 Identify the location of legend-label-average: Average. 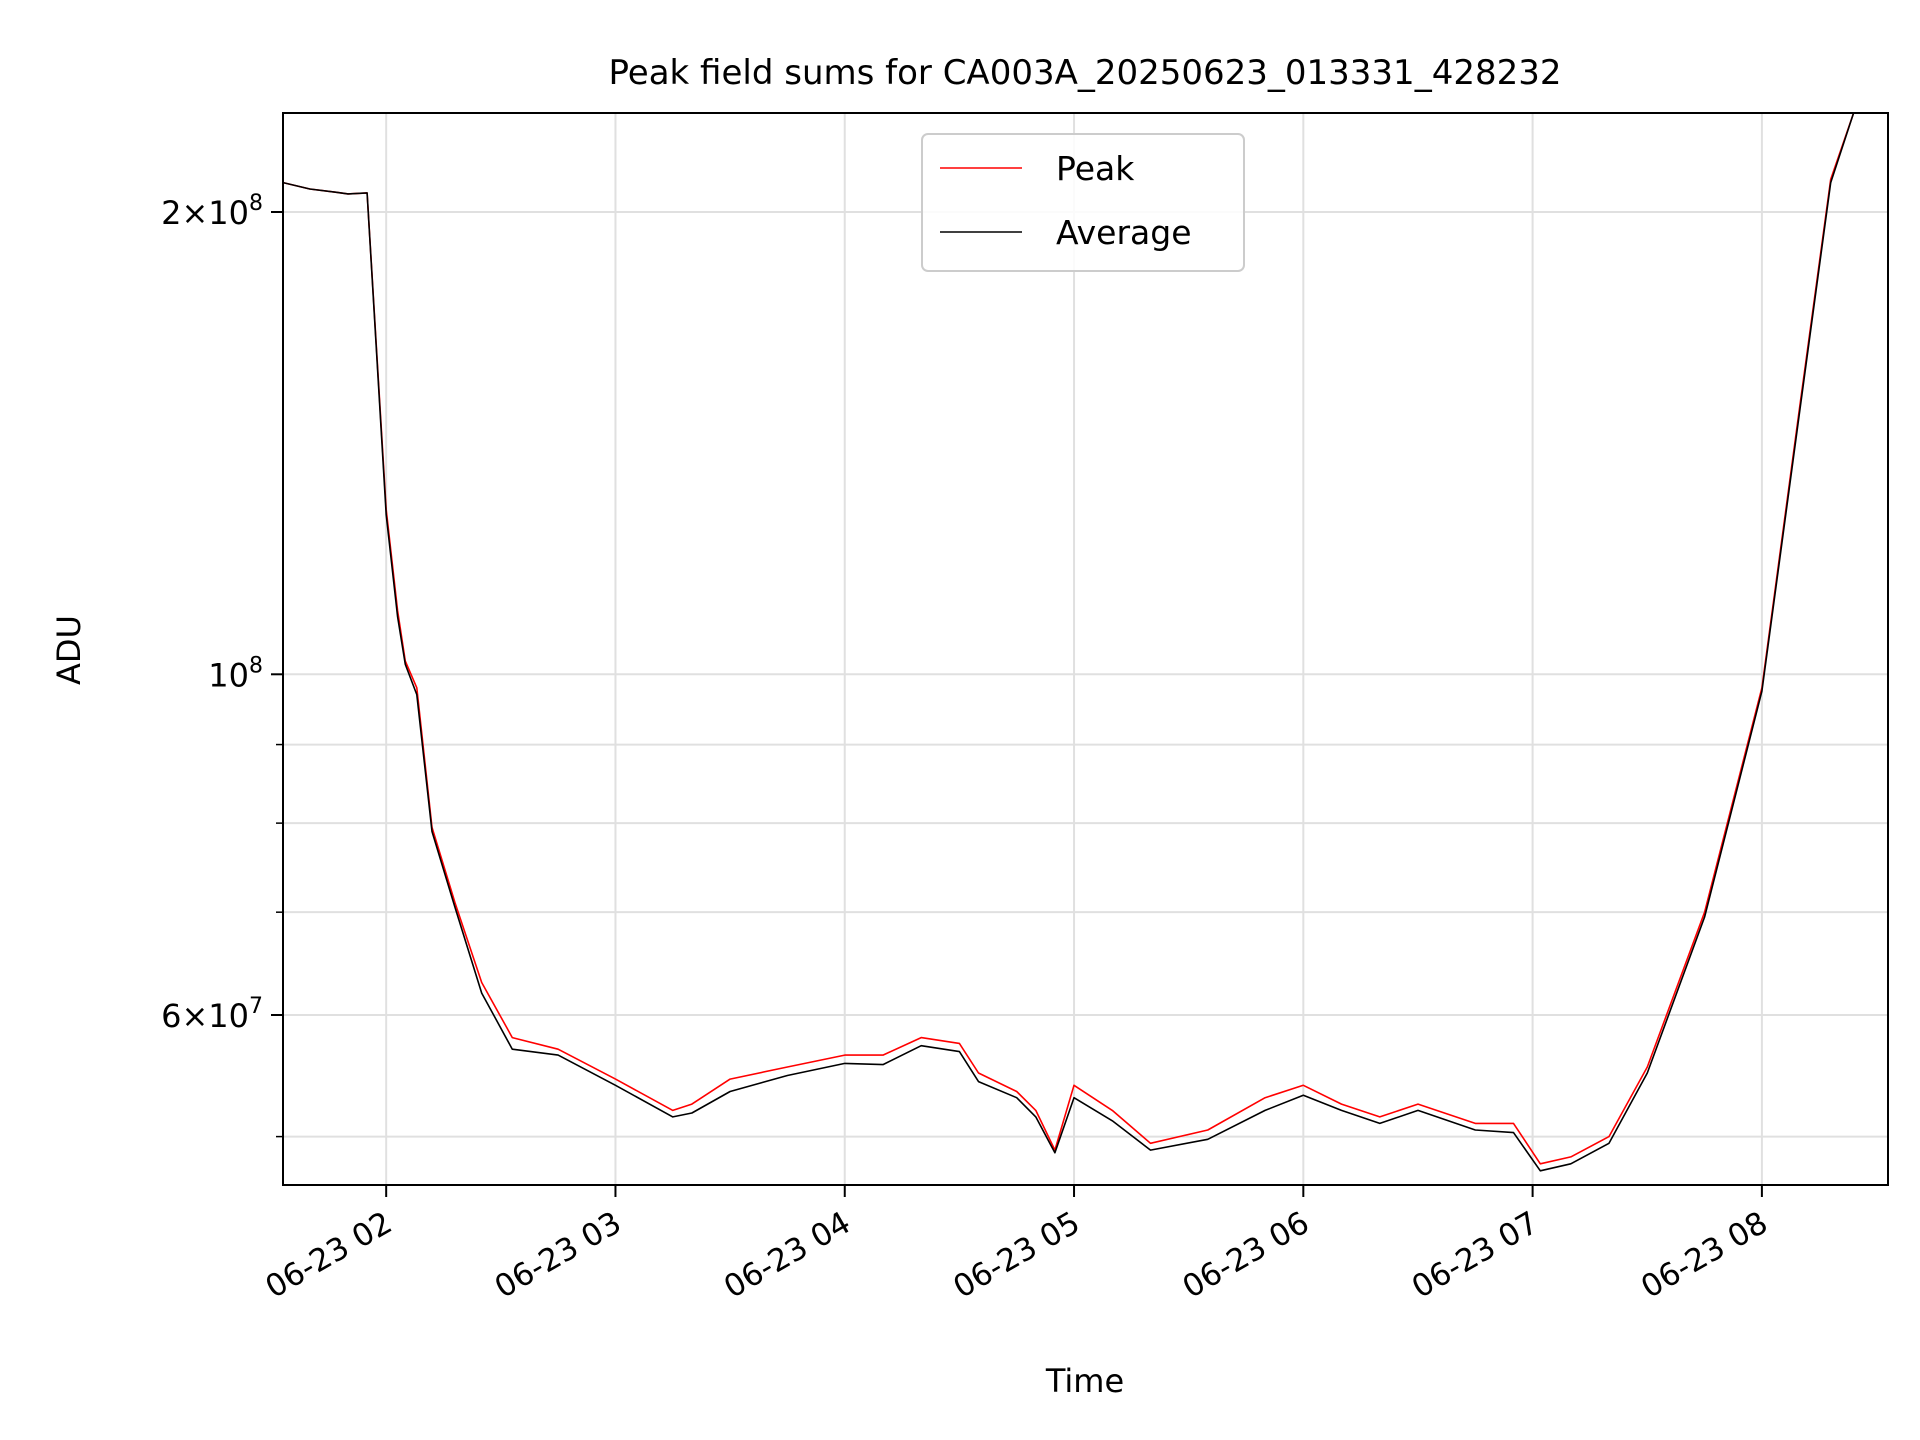
(1124, 232).